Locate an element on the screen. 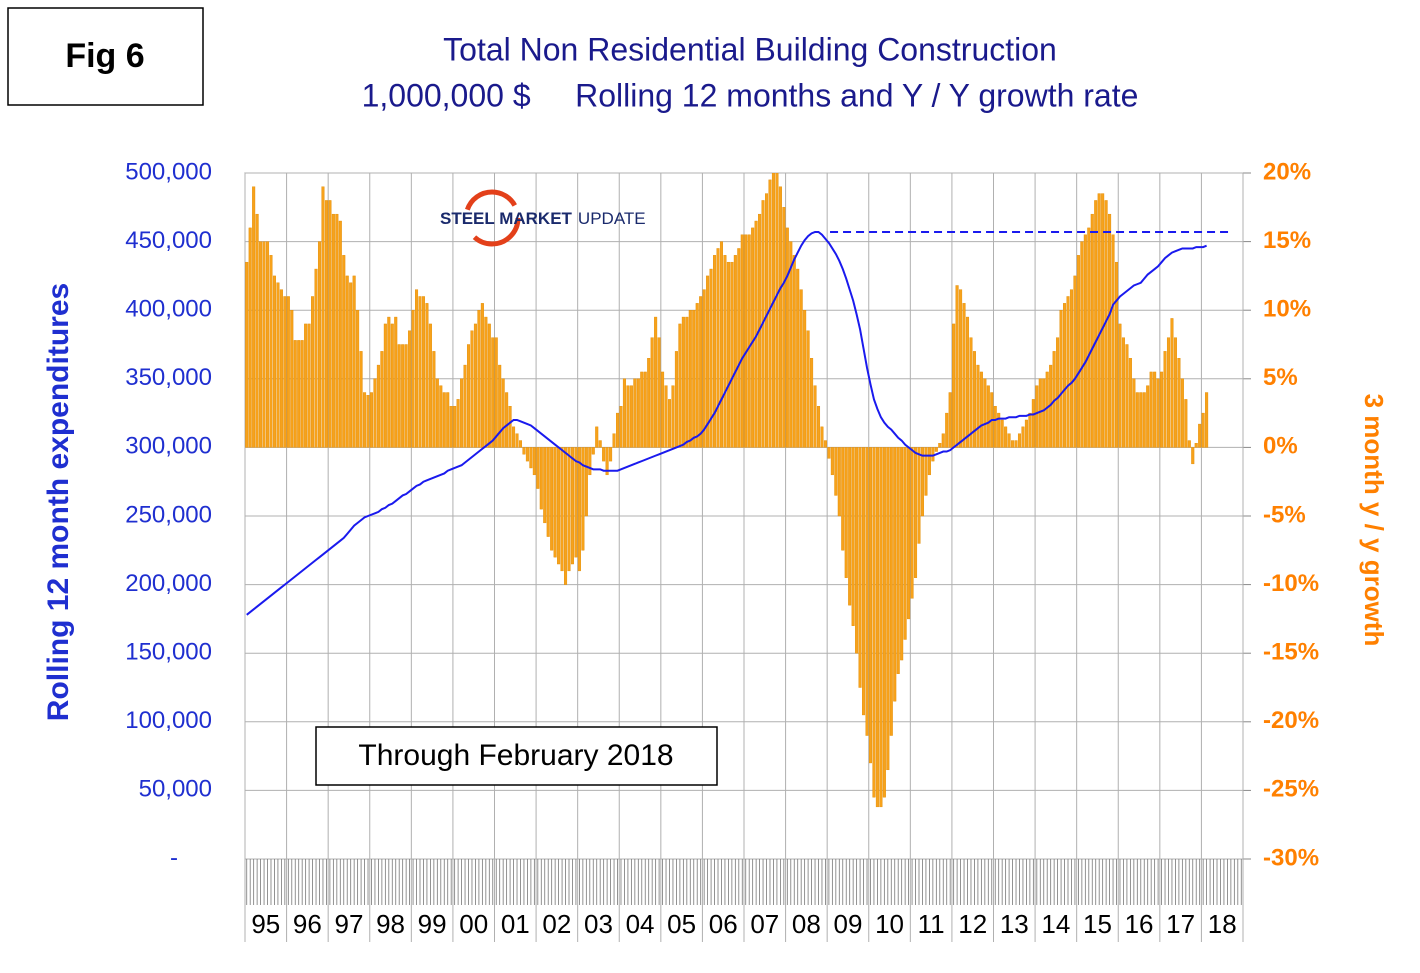 The width and height of the screenshot is (1420, 973). x-tick-label: 01 is located at coordinates (515, 924).